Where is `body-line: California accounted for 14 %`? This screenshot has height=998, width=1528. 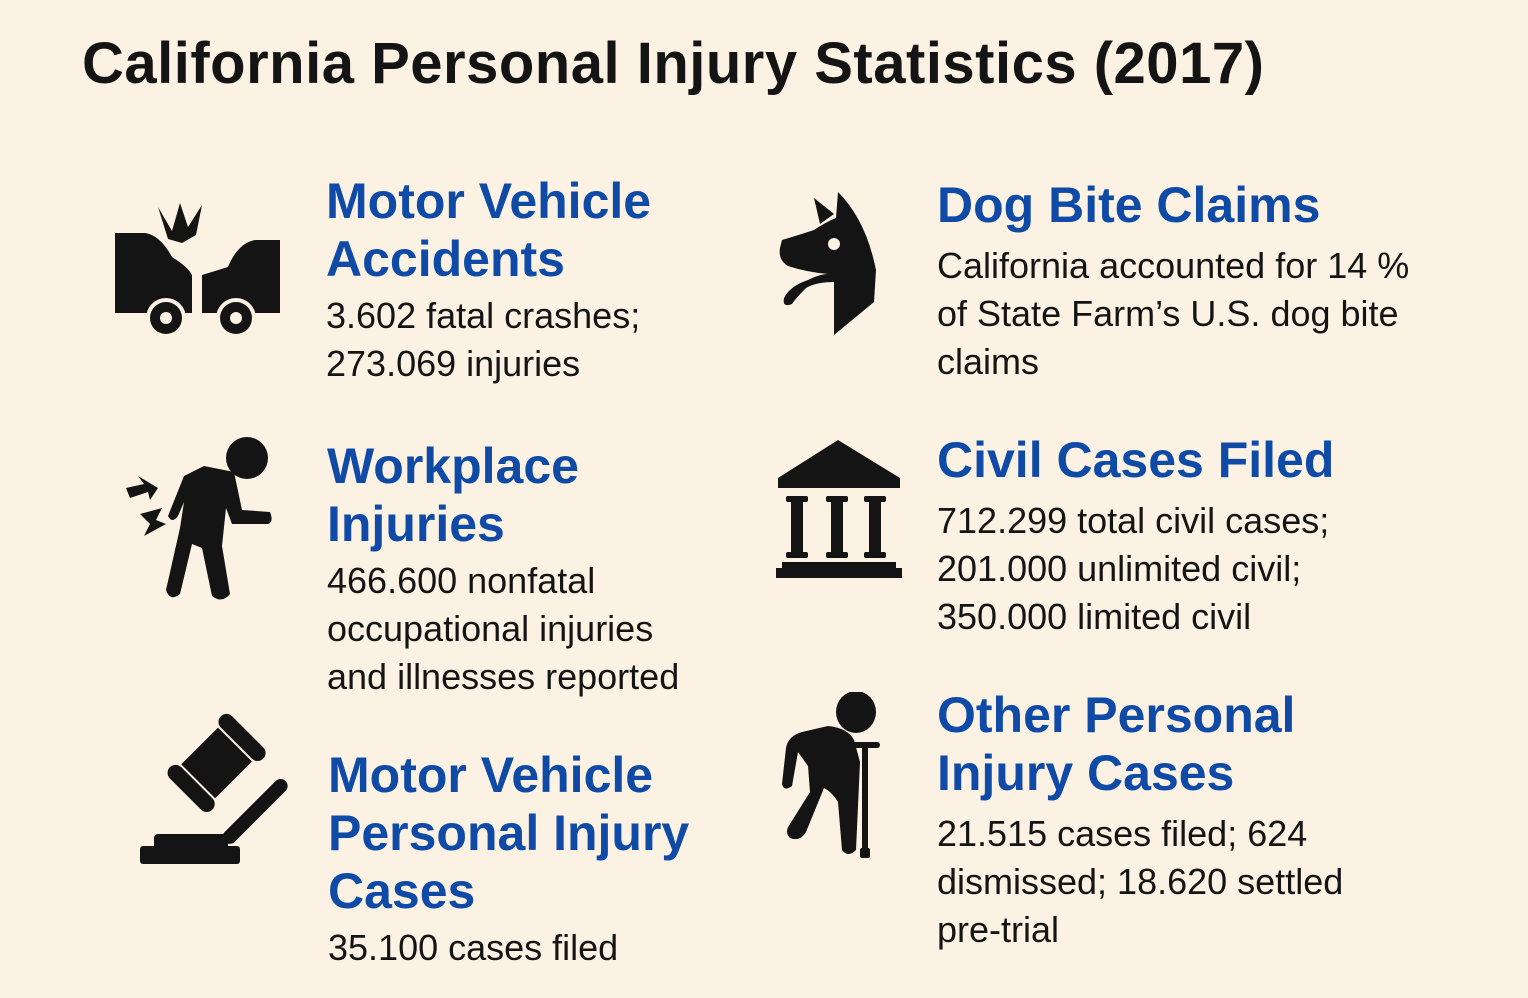
body-line: California accounted for 14 % is located at coordinates (1173, 265).